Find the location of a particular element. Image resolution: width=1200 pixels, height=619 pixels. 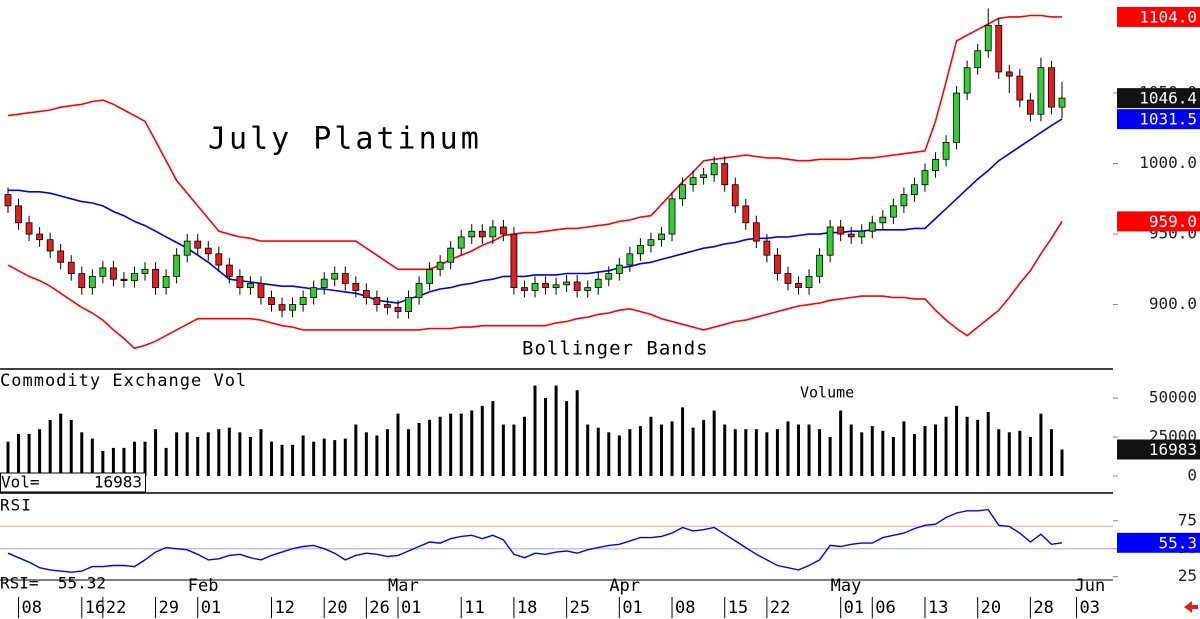

x-tick-label: 08 is located at coordinates (32, 608).